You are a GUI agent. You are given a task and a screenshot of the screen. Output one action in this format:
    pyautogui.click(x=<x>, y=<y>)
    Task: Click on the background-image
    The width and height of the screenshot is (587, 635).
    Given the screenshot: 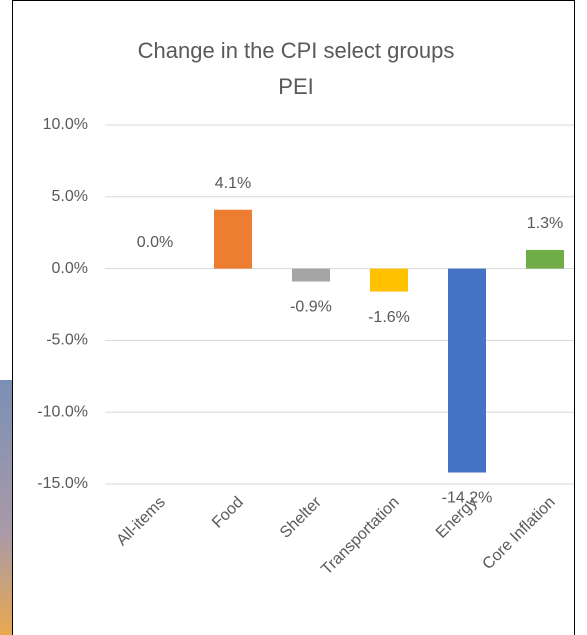 What is the action you would take?
    pyautogui.click(x=6, y=507)
    